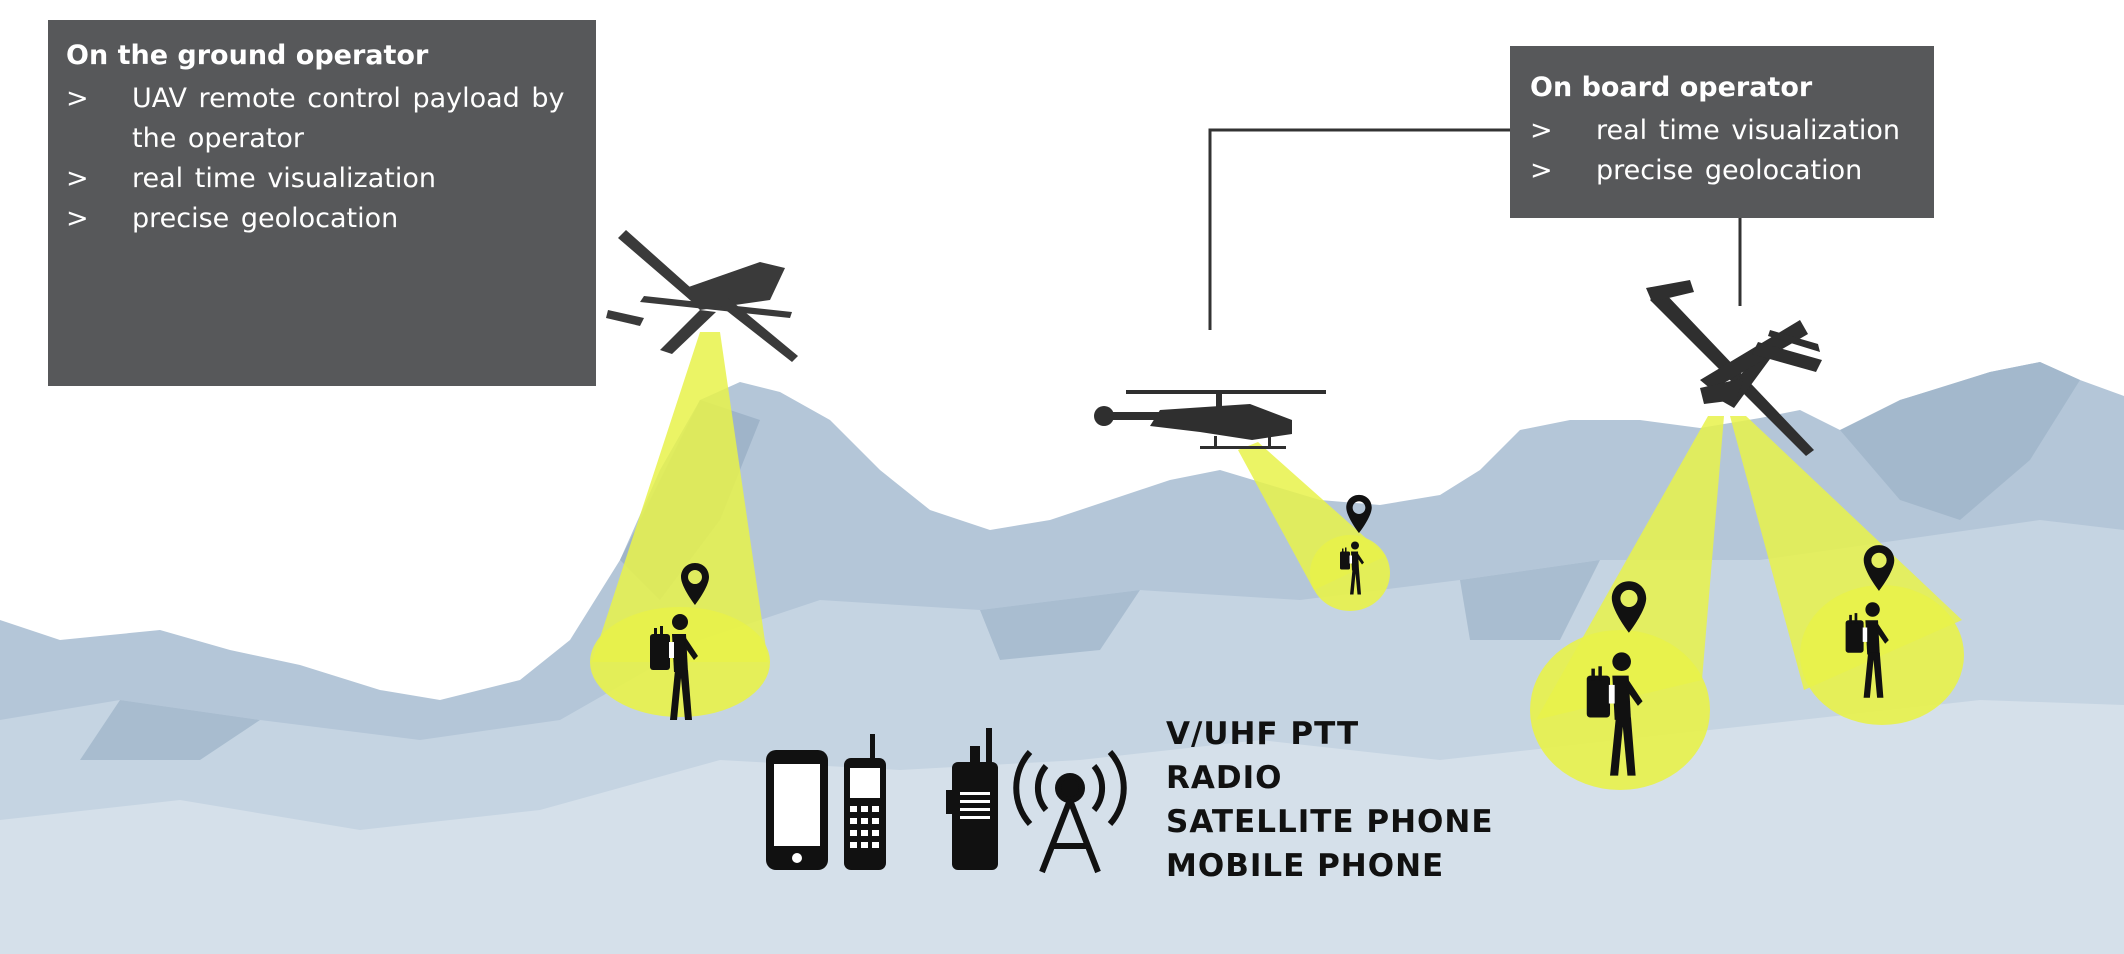 The image size is (2124, 954). I want to click on board-operator-title: On board operator, so click(1671, 87).